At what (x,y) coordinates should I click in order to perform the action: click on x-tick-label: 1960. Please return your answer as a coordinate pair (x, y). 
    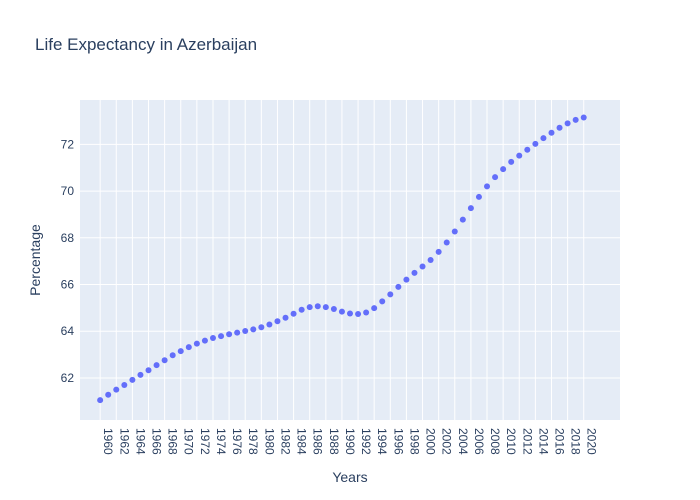
    Looking at the image, I should click on (108, 441).